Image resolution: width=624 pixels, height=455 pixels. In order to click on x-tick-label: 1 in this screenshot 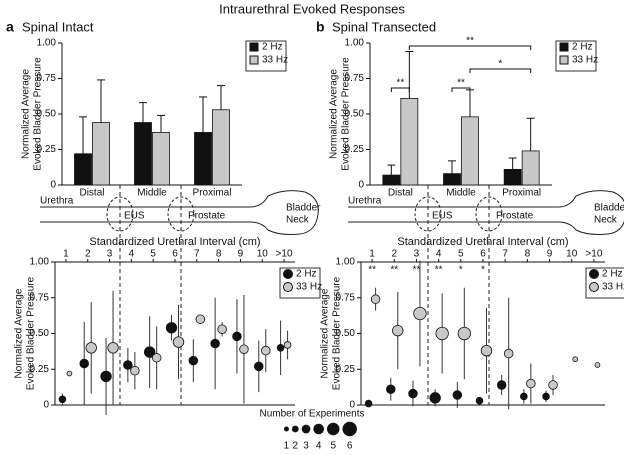, I will do `click(372, 254)`.